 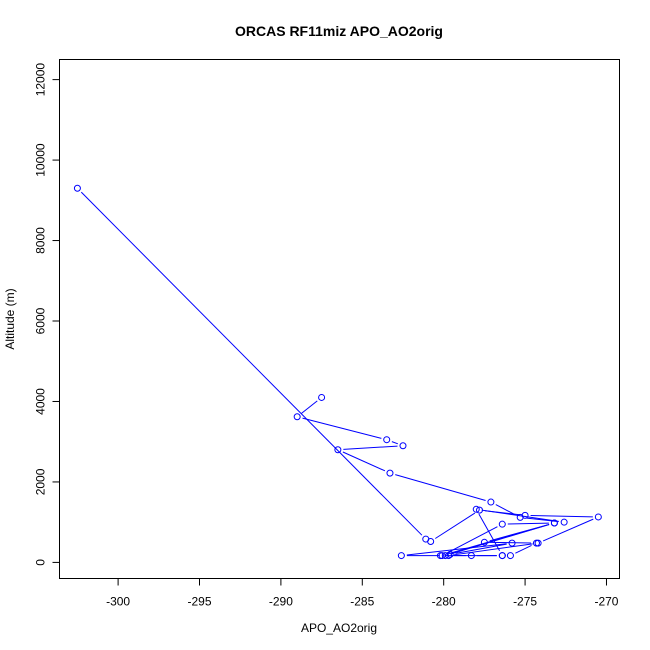 What do you see at coordinates (281, 602) in the screenshot?
I see `x-tick-label: -290` at bounding box center [281, 602].